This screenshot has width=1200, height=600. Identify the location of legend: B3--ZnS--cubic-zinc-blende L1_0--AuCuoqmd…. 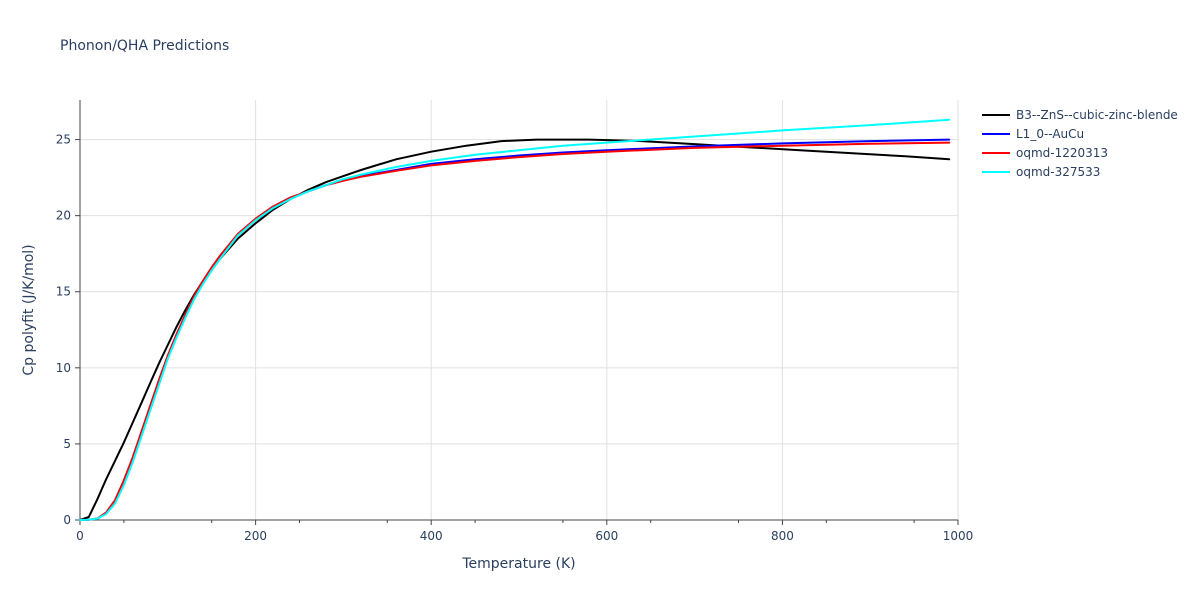
(1080, 143).